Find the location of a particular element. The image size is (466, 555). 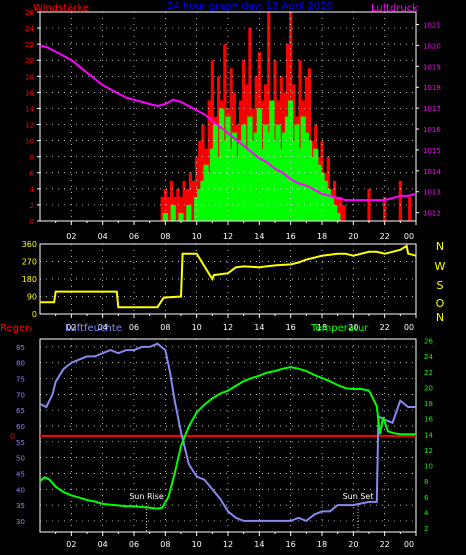

humidity-y-tick-label: 40 is located at coordinates (20, 490).